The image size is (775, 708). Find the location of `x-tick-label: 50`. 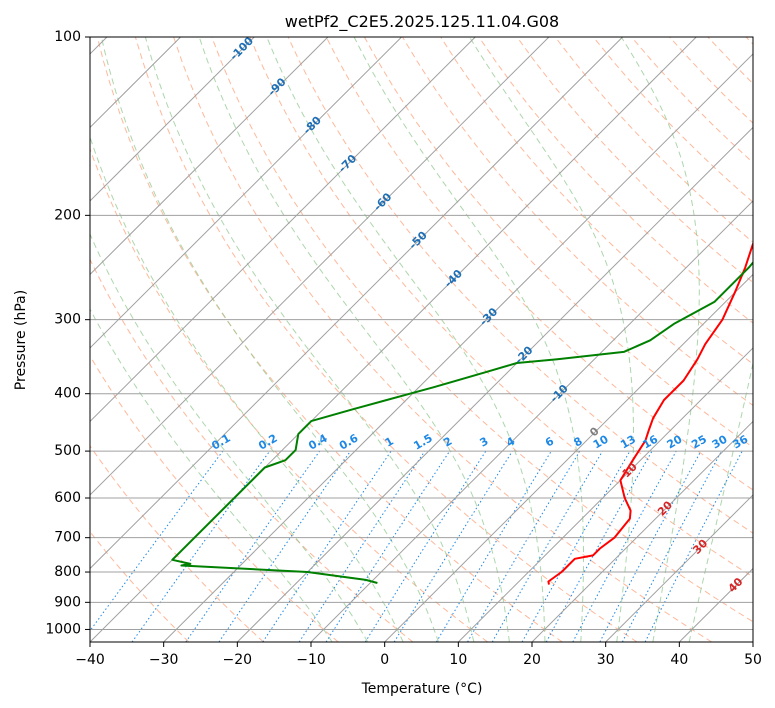

x-tick-label: 50 is located at coordinates (753, 660).